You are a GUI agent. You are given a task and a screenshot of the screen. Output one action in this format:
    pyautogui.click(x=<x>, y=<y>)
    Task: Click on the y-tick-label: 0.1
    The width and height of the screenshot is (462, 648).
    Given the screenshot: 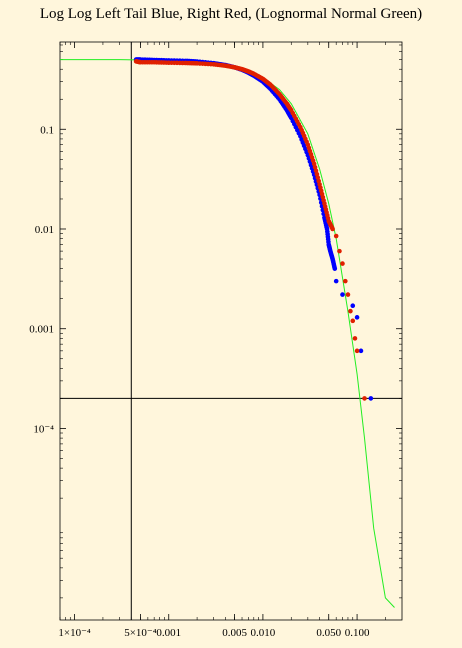 What is the action you would take?
    pyautogui.click(x=47, y=130)
    